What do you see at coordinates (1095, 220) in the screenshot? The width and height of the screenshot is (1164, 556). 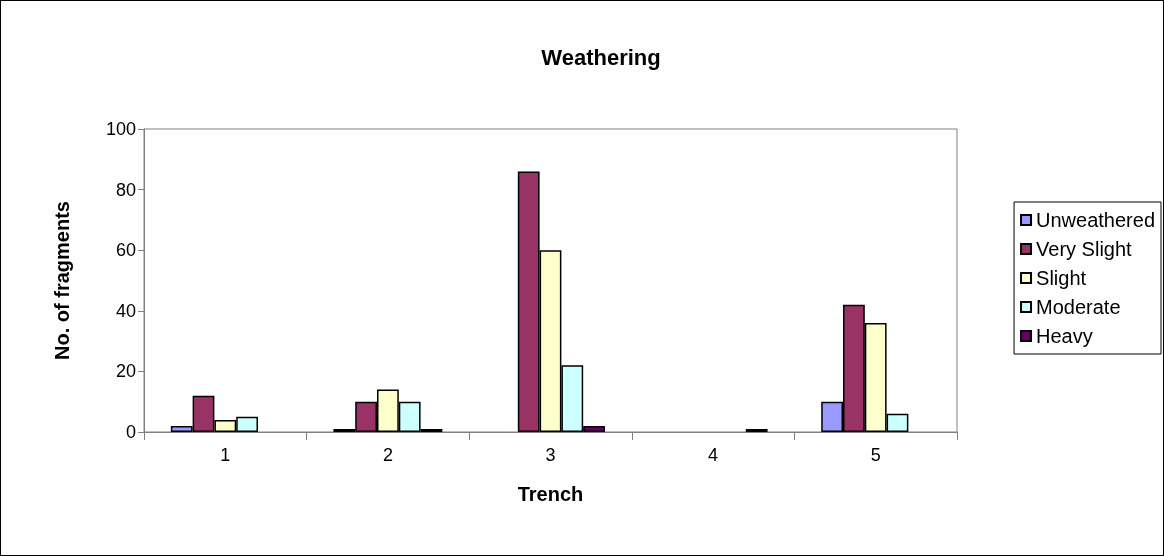 I see `legend-label: Unweathered` at bounding box center [1095, 220].